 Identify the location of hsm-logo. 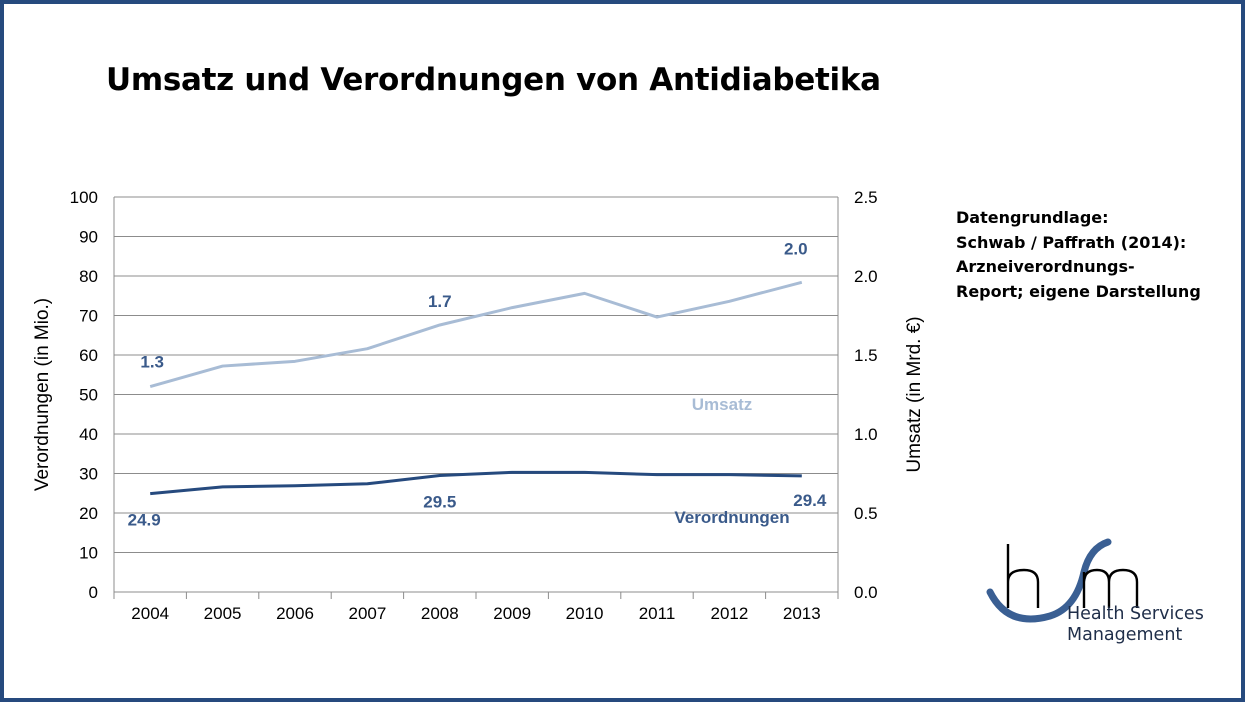
(1062, 580).